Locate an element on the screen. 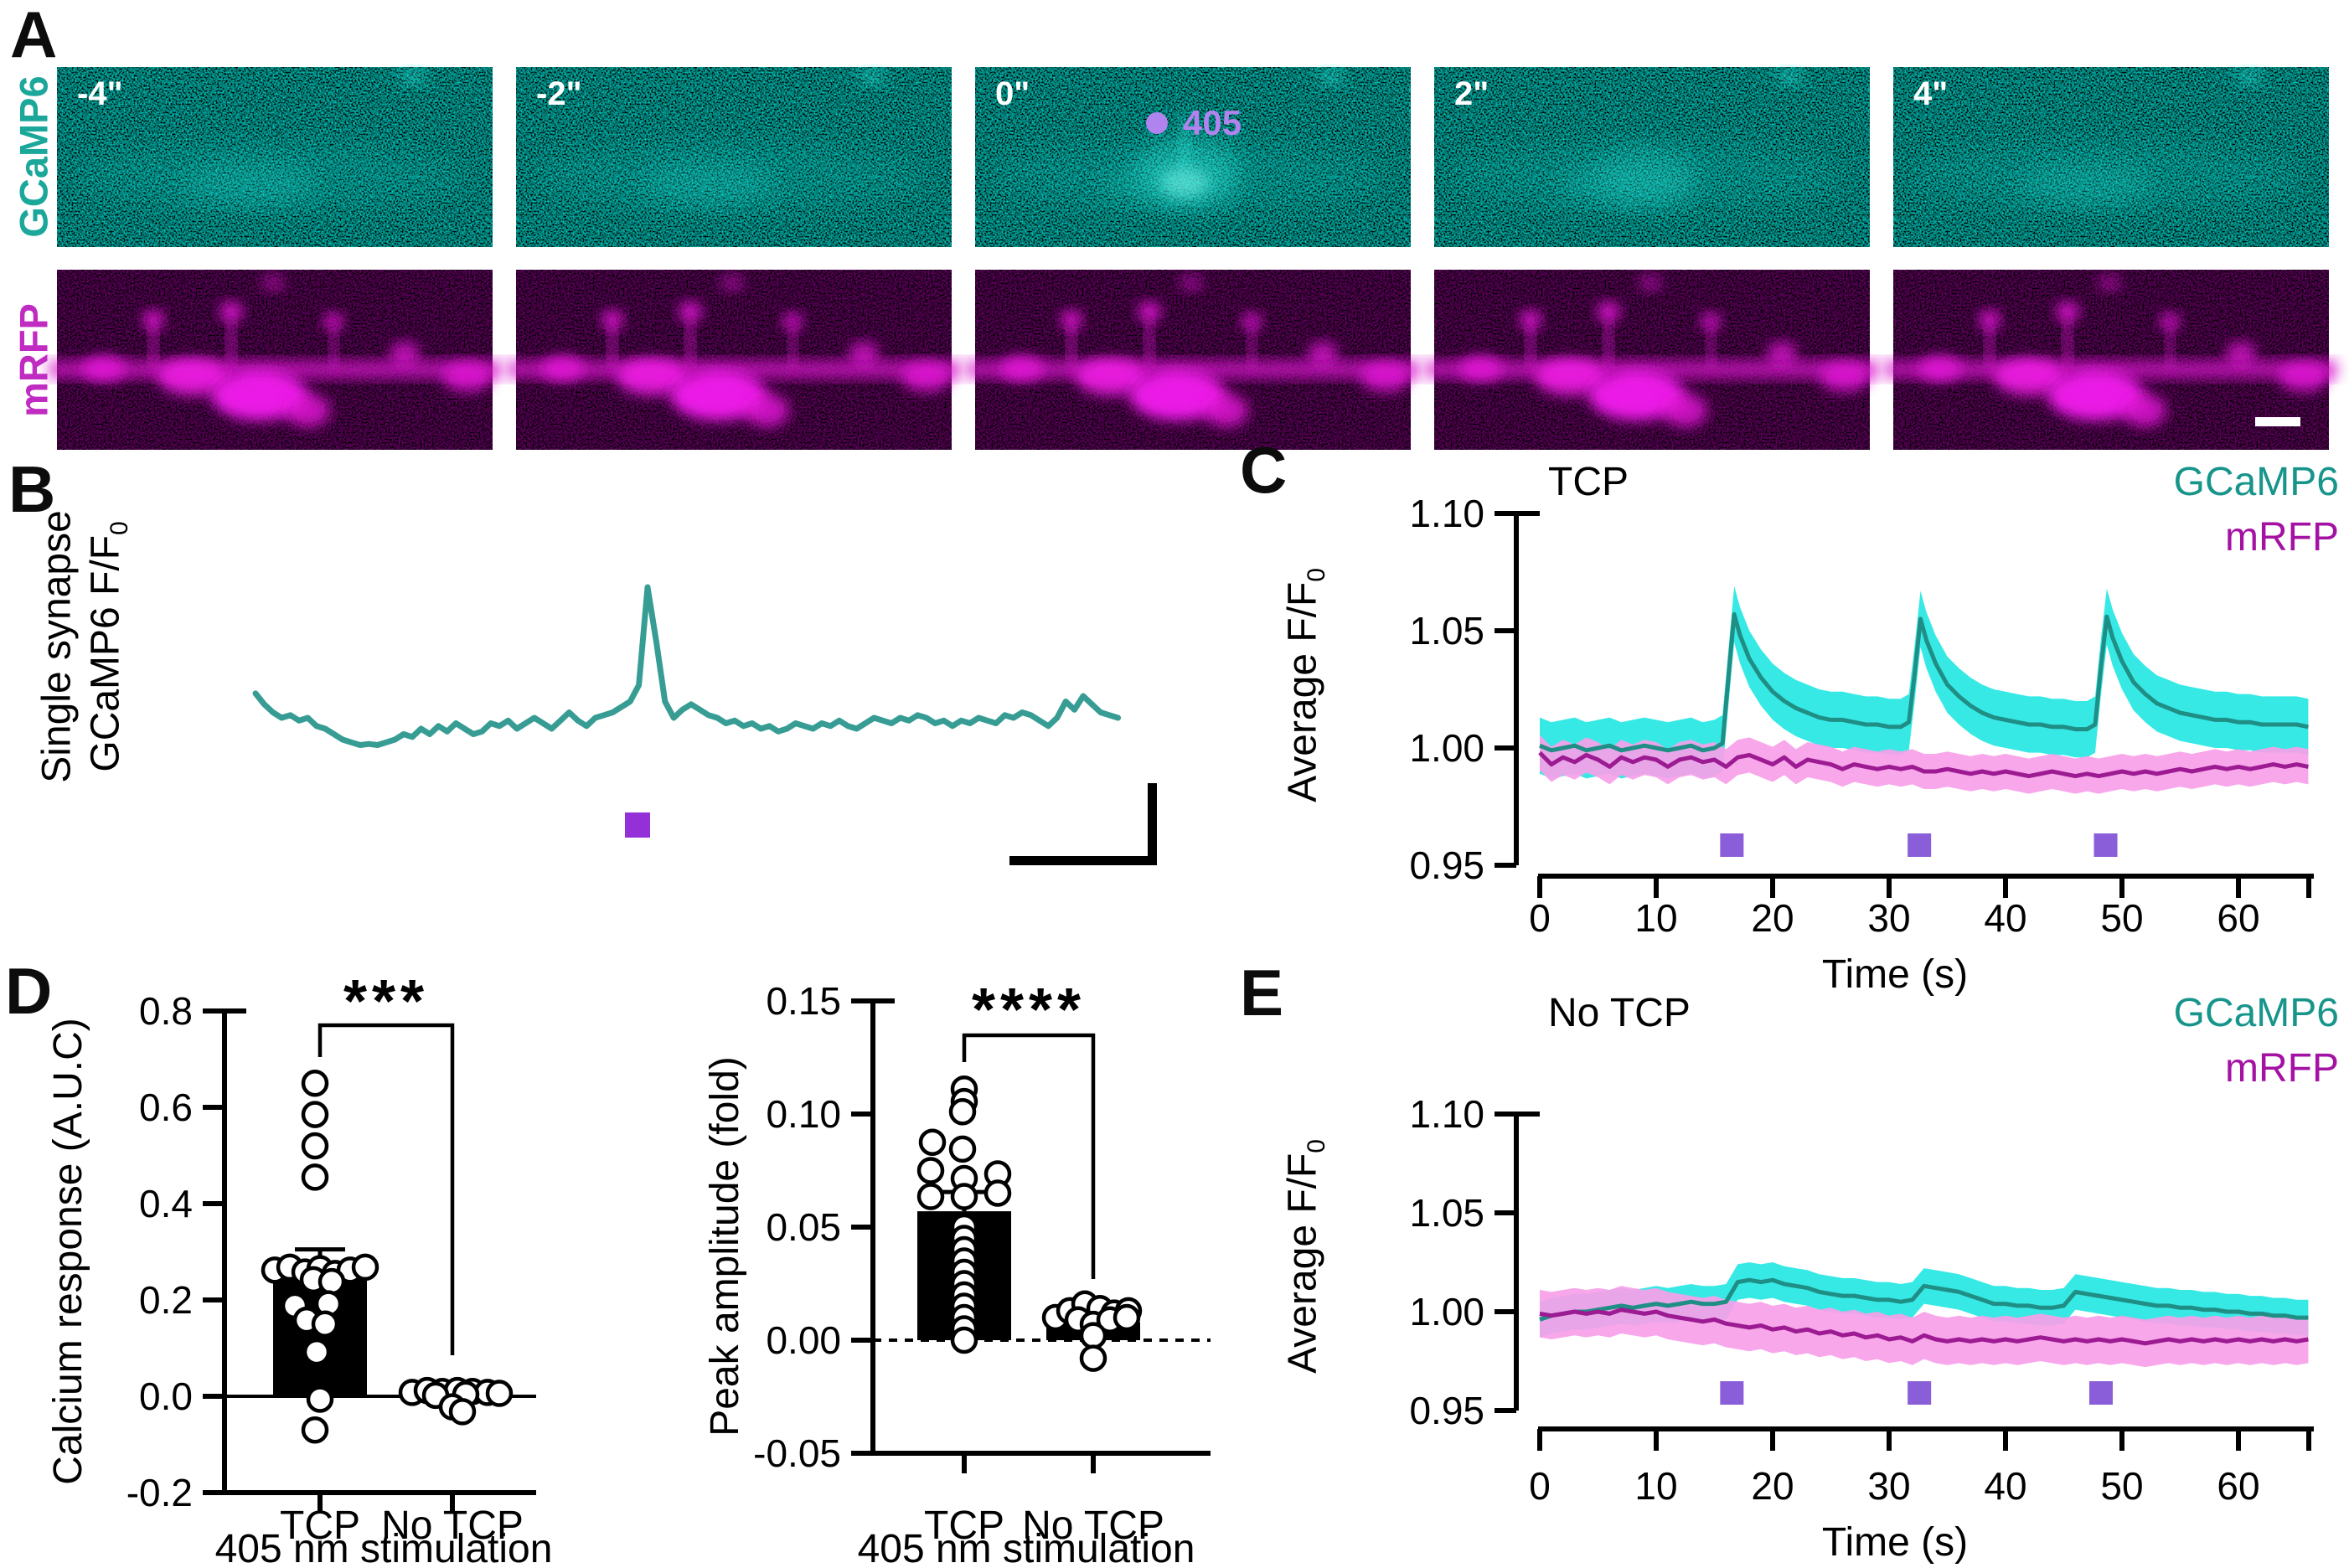  y-tick-label: 0.05 is located at coordinates (803, 1227).